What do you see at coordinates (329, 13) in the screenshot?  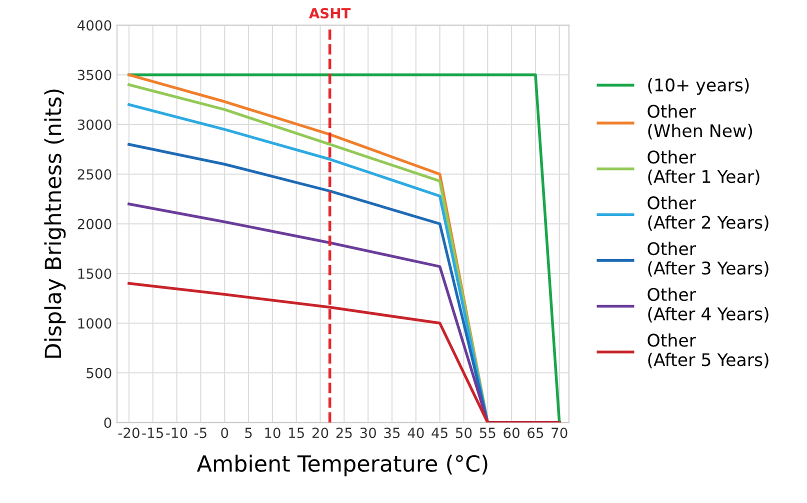 I see `ref-line-label: ASHT` at bounding box center [329, 13].